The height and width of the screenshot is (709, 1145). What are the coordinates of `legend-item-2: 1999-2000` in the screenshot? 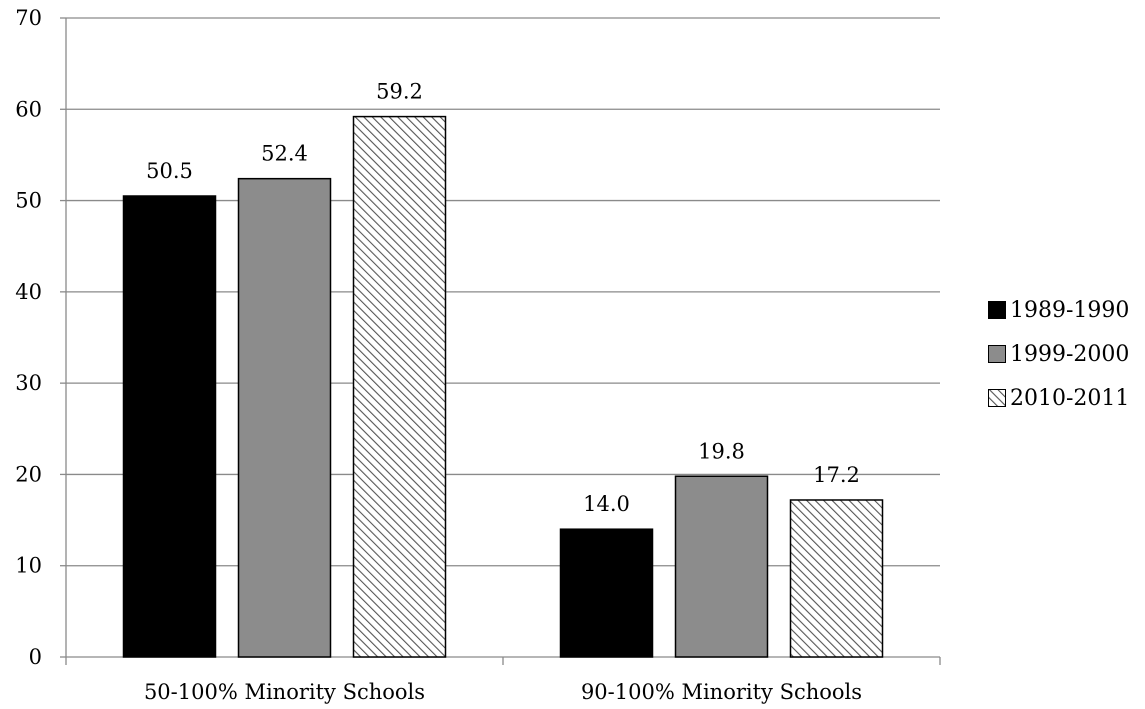 It's located at (1058, 354).